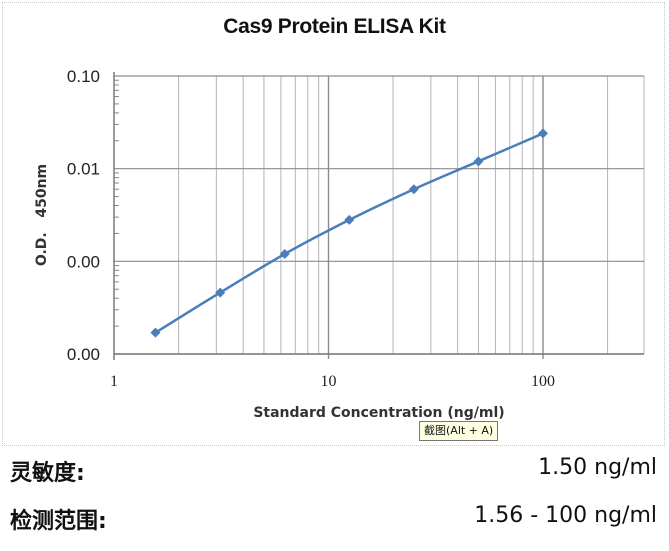 This screenshot has width=669, height=551. Describe the element at coordinates (334, 26) in the screenshot. I see `chart-title: Cas9 Protein ELISA Kit` at that location.